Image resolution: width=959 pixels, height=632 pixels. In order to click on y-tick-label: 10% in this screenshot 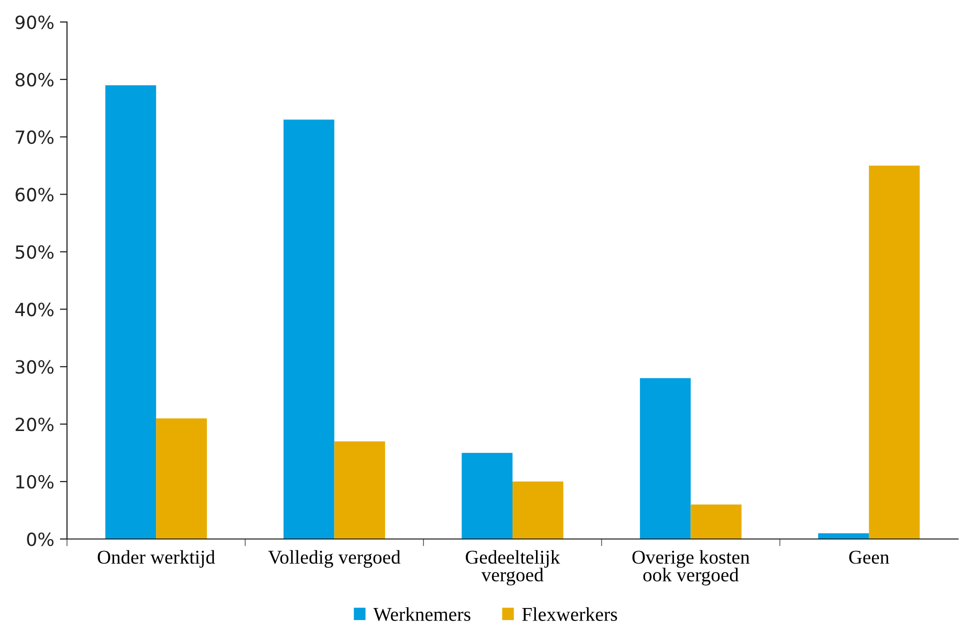, I will do `click(35, 482)`.